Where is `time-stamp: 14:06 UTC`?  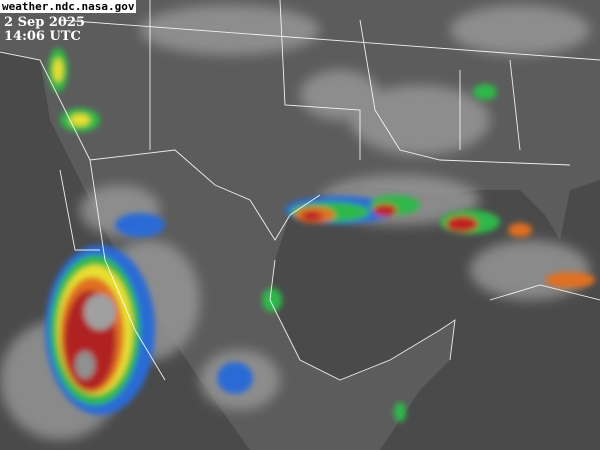
time-stamp: 14:06 UTC is located at coordinates (42, 36).